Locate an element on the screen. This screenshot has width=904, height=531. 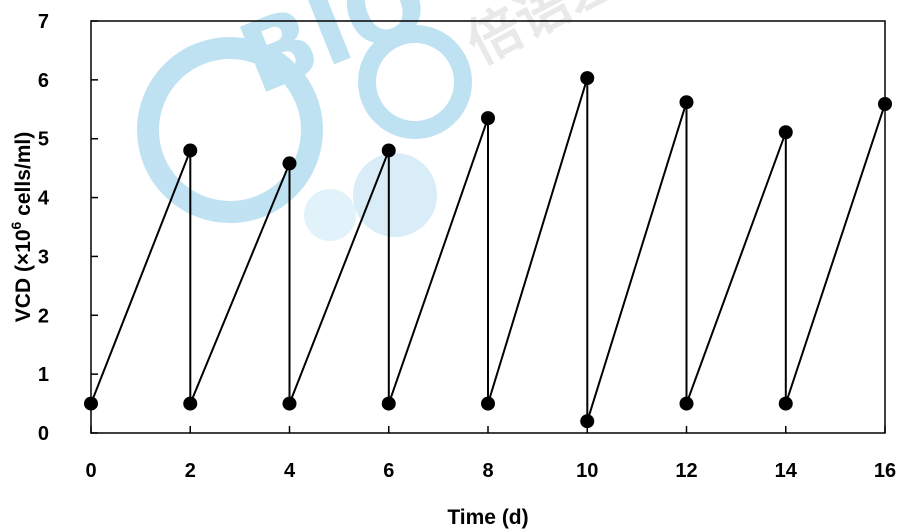
y-axis-ticks is located at coordinates (94, 227).